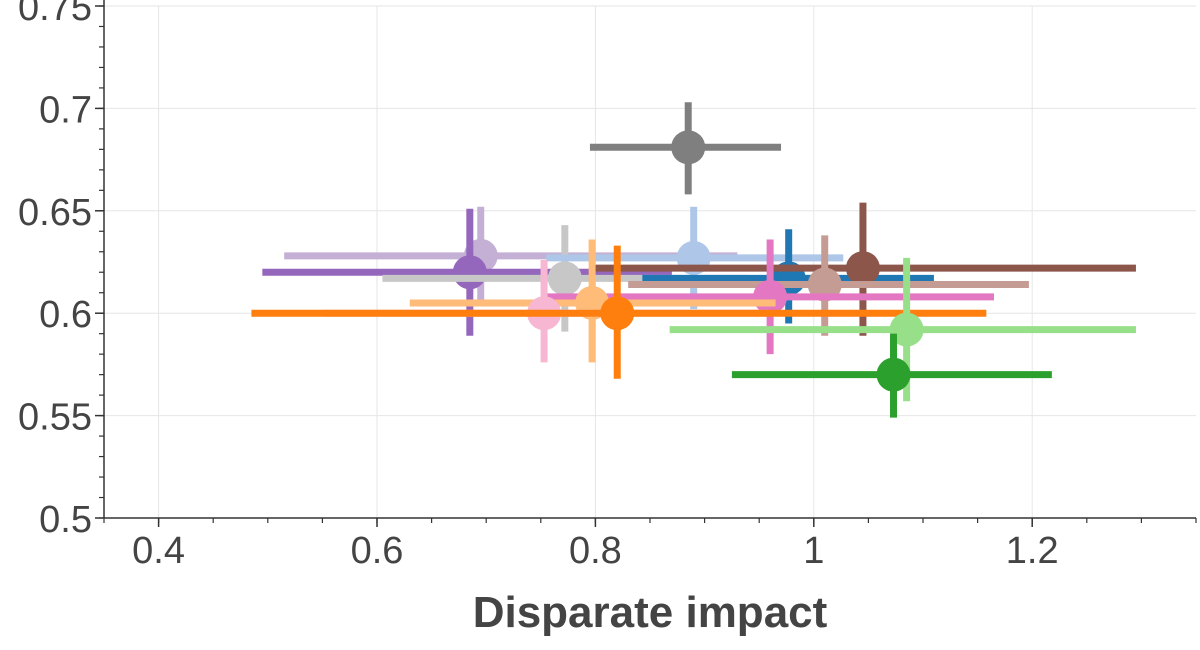  I want to click on y-tick-label: 0.5, so click(65, 520).